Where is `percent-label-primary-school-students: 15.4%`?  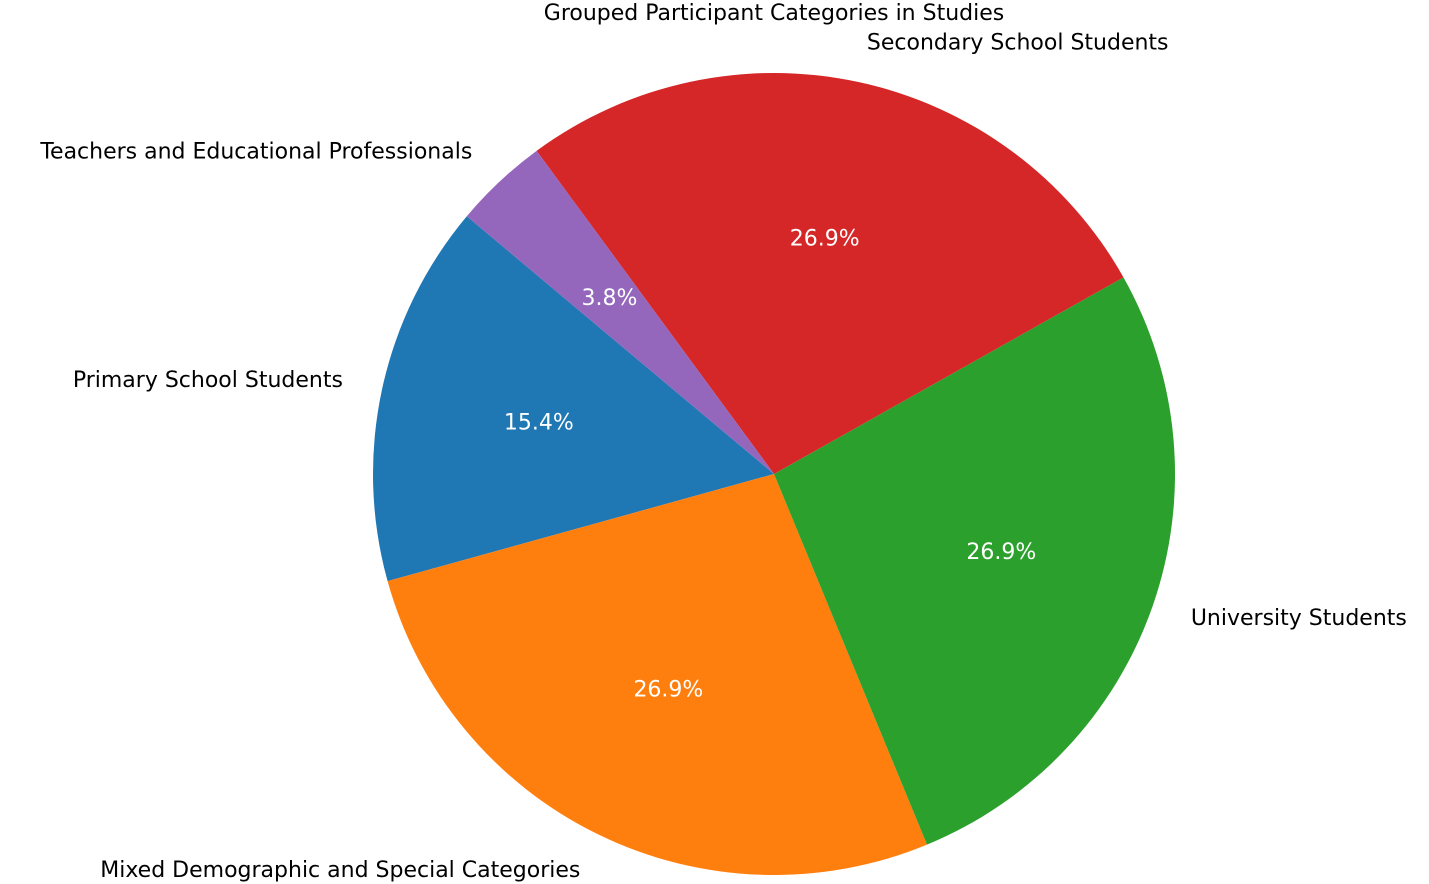
percent-label-primary-school-students: 15.4% is located at coordinates (539, 422).